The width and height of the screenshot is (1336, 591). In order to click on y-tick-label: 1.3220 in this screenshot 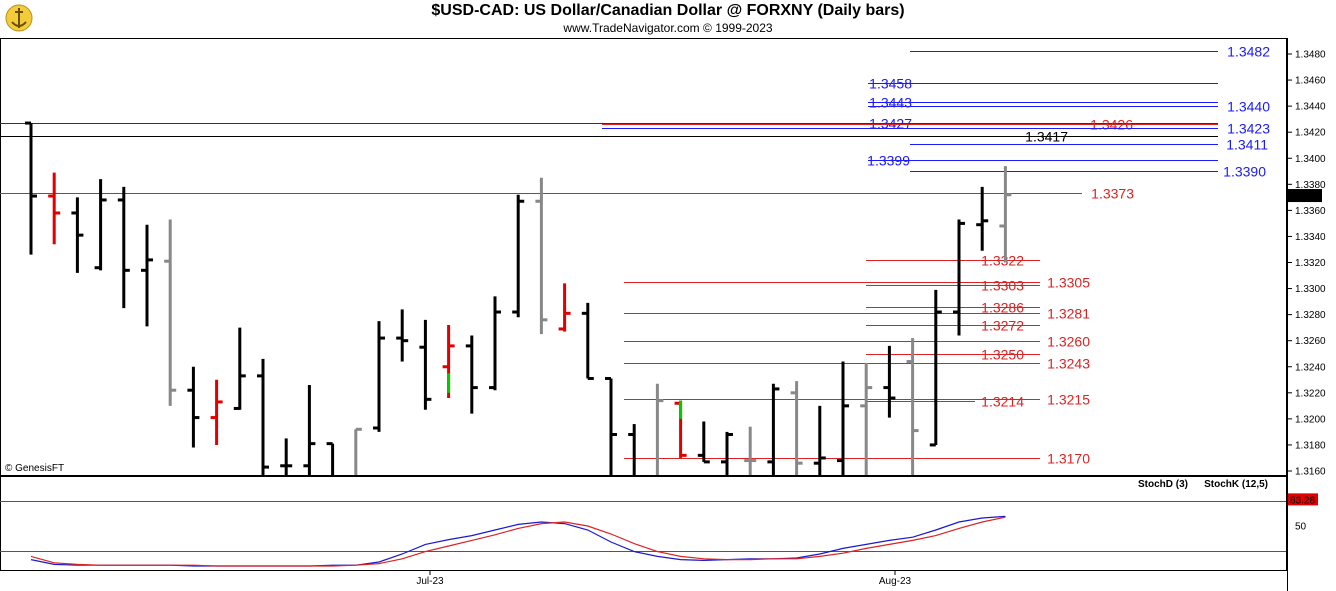, I will do `click(1310, 393)`.